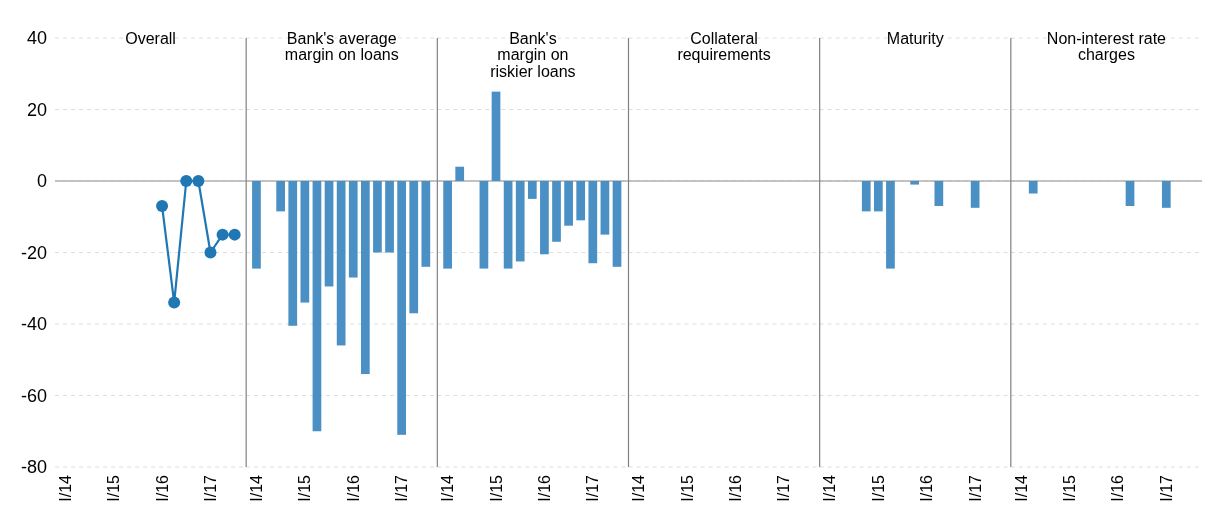 This screenshot has width=1216, height=517. I want to click on chart-title: Non-interest rate charges, so click(1106, 46).